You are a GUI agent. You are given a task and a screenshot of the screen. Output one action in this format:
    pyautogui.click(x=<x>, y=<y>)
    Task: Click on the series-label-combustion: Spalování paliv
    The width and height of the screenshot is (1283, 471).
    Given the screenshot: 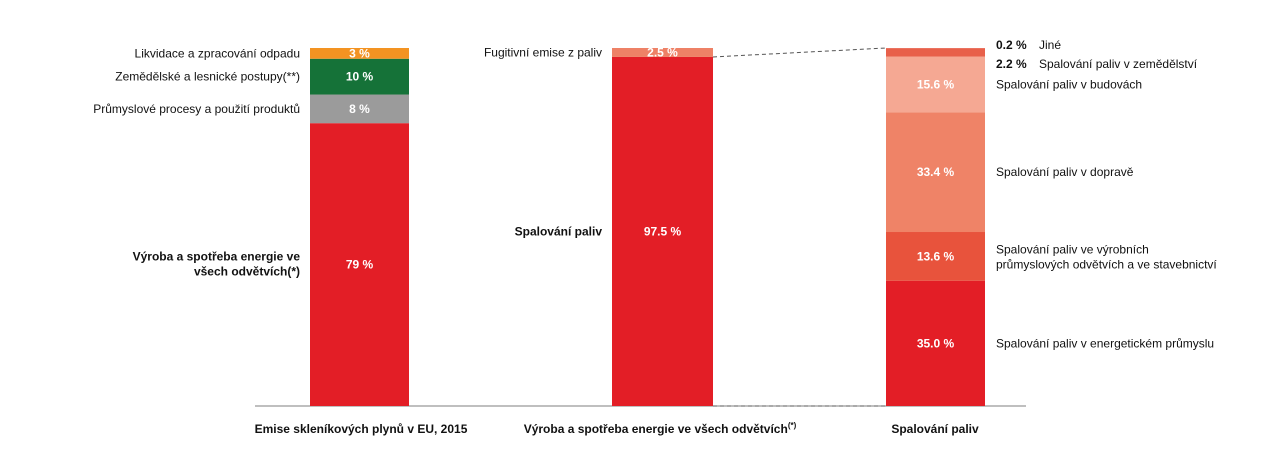 What is the action you would take?
    pyautogui.click(x=559, y=231)
    